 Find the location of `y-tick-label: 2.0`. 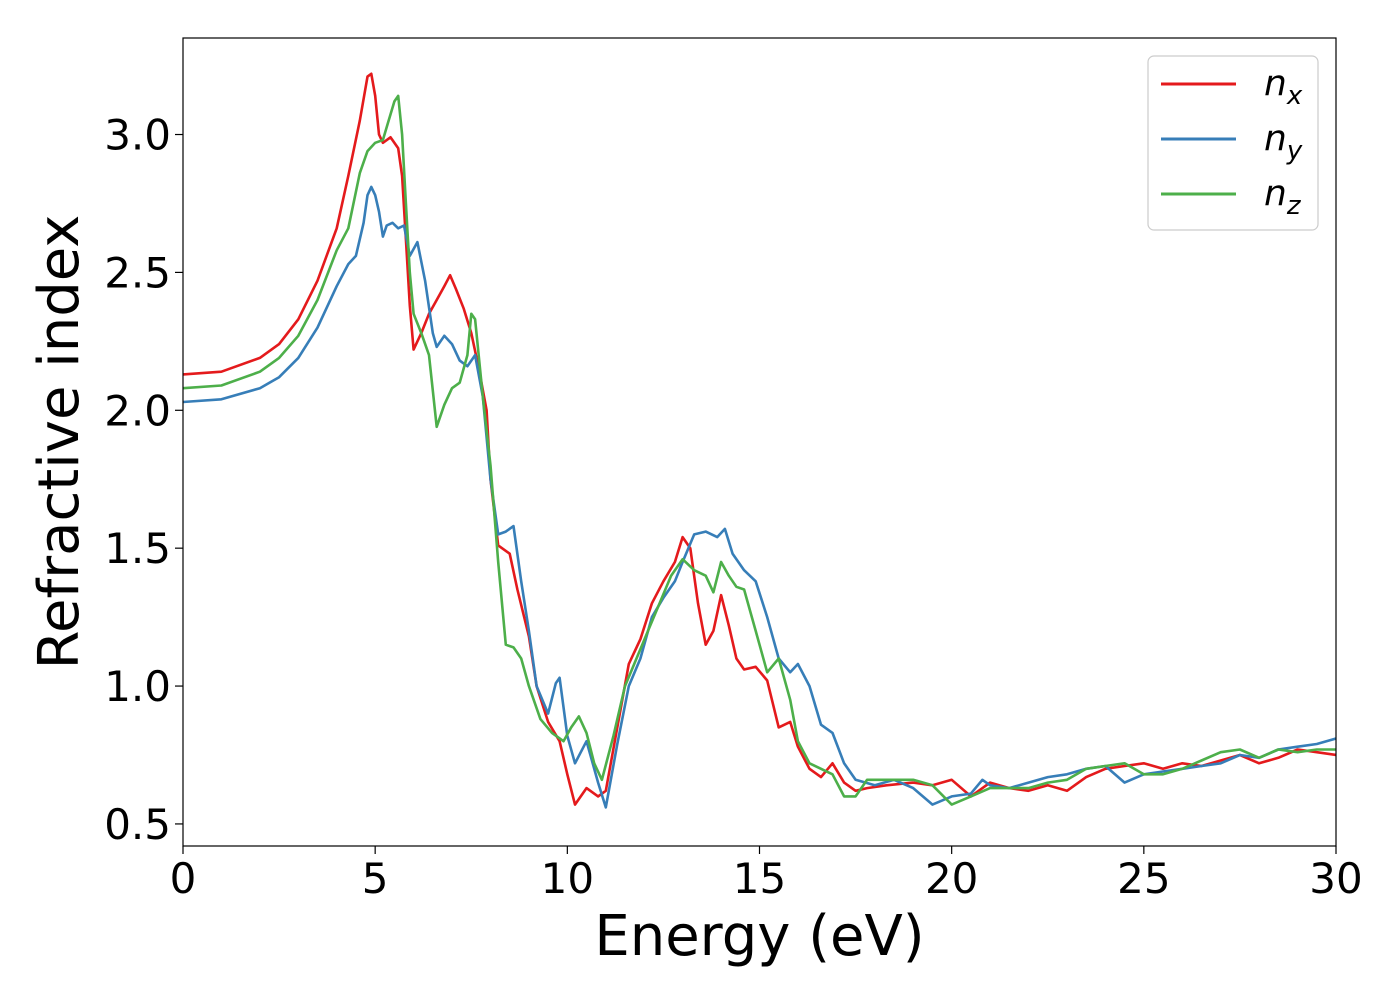

y-tick-label: 2.0 is located at coordinates (137, 410).